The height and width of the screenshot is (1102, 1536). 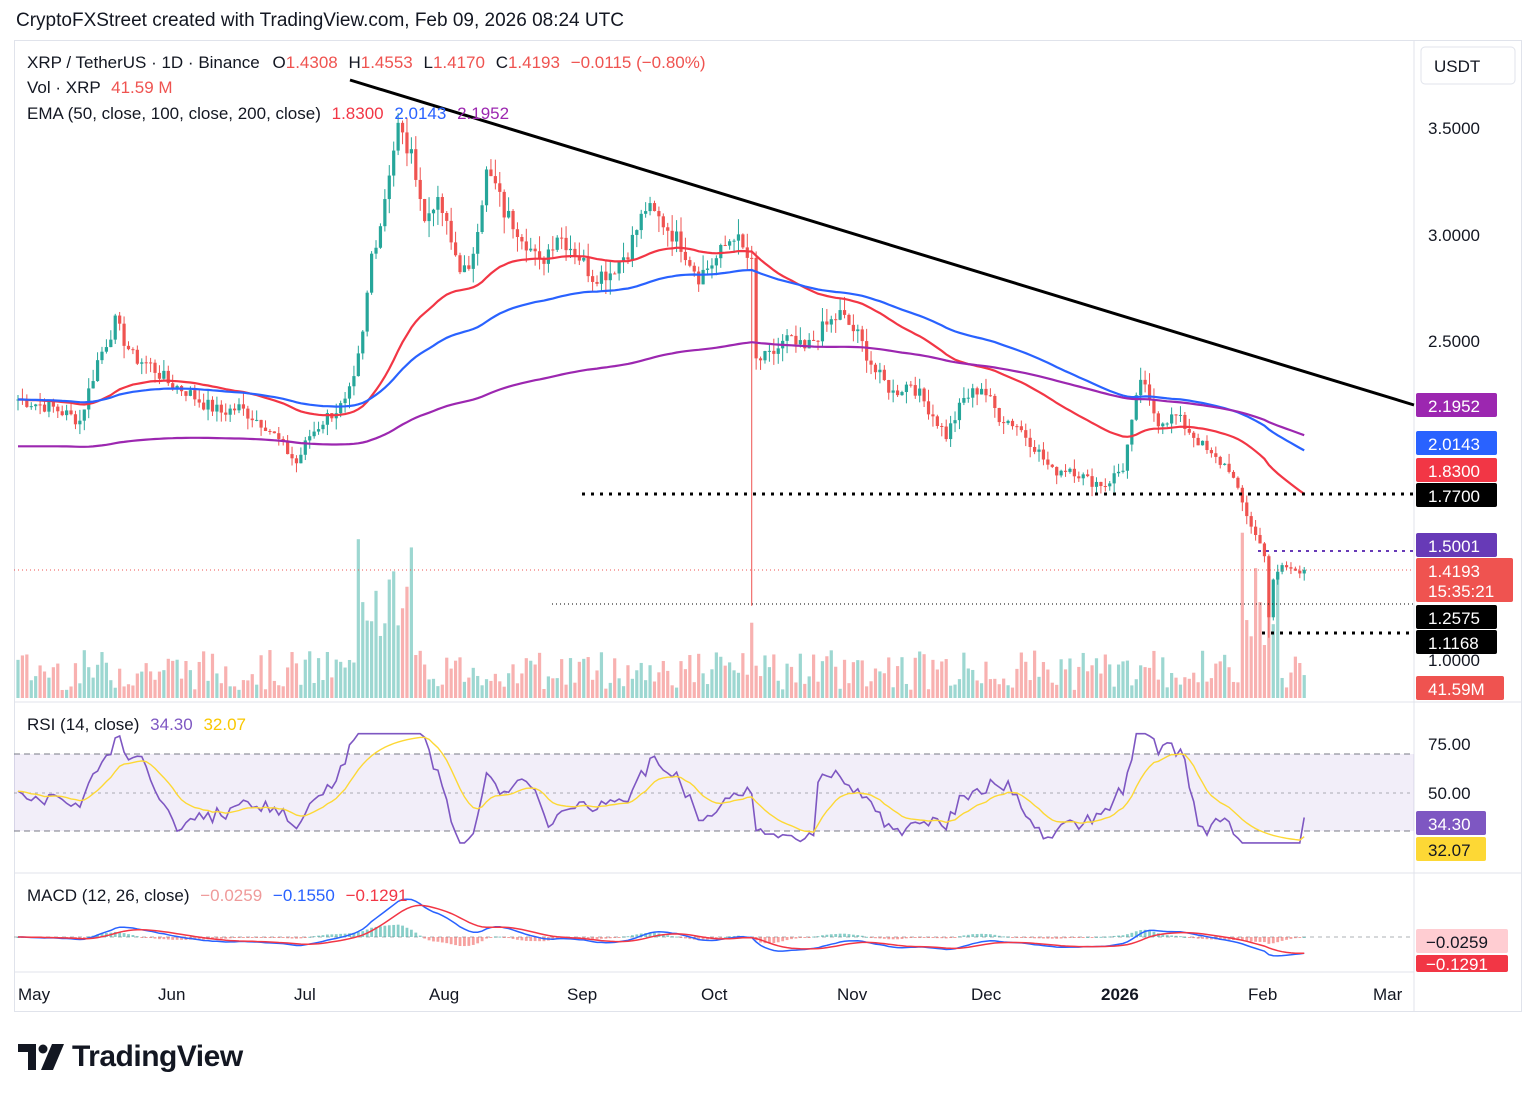 I want to click on badge-s3: 1.2575, so click(x=1456, y=617).